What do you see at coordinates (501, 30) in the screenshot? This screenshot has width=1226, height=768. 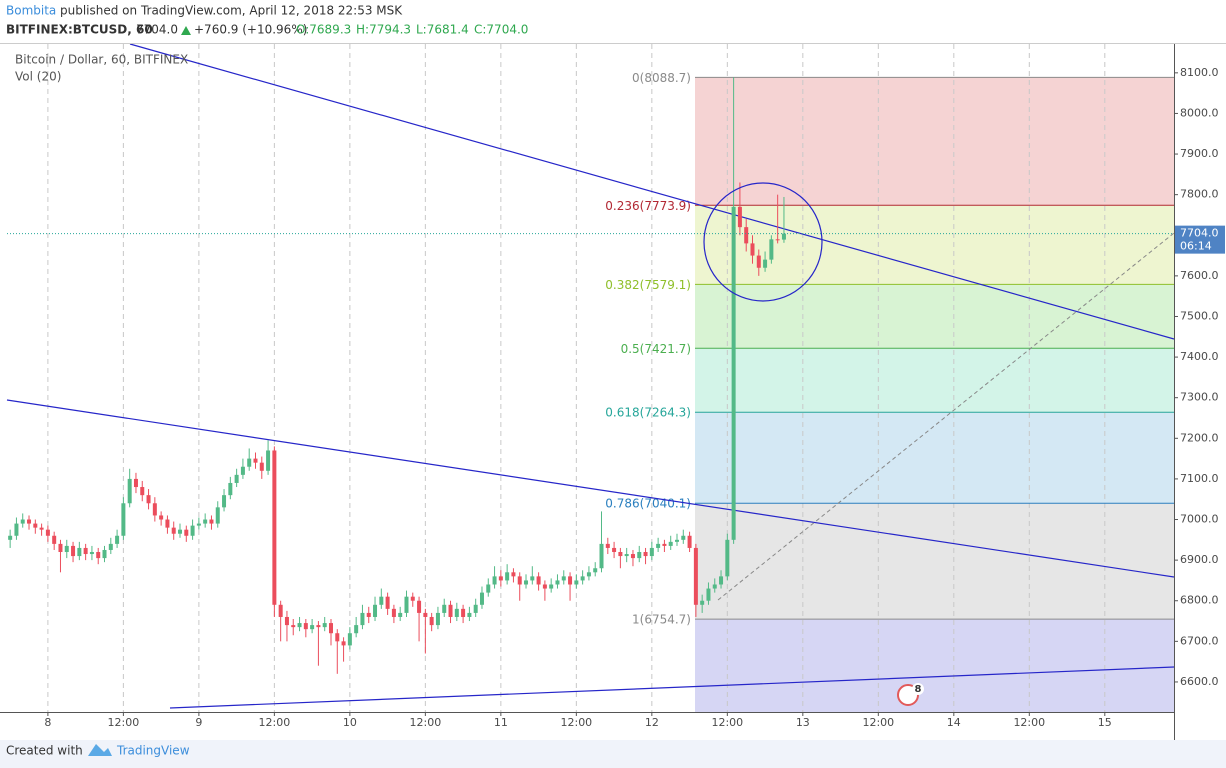 I see `ohlc-close: C:7704.0` at bounding box center [501, 30].